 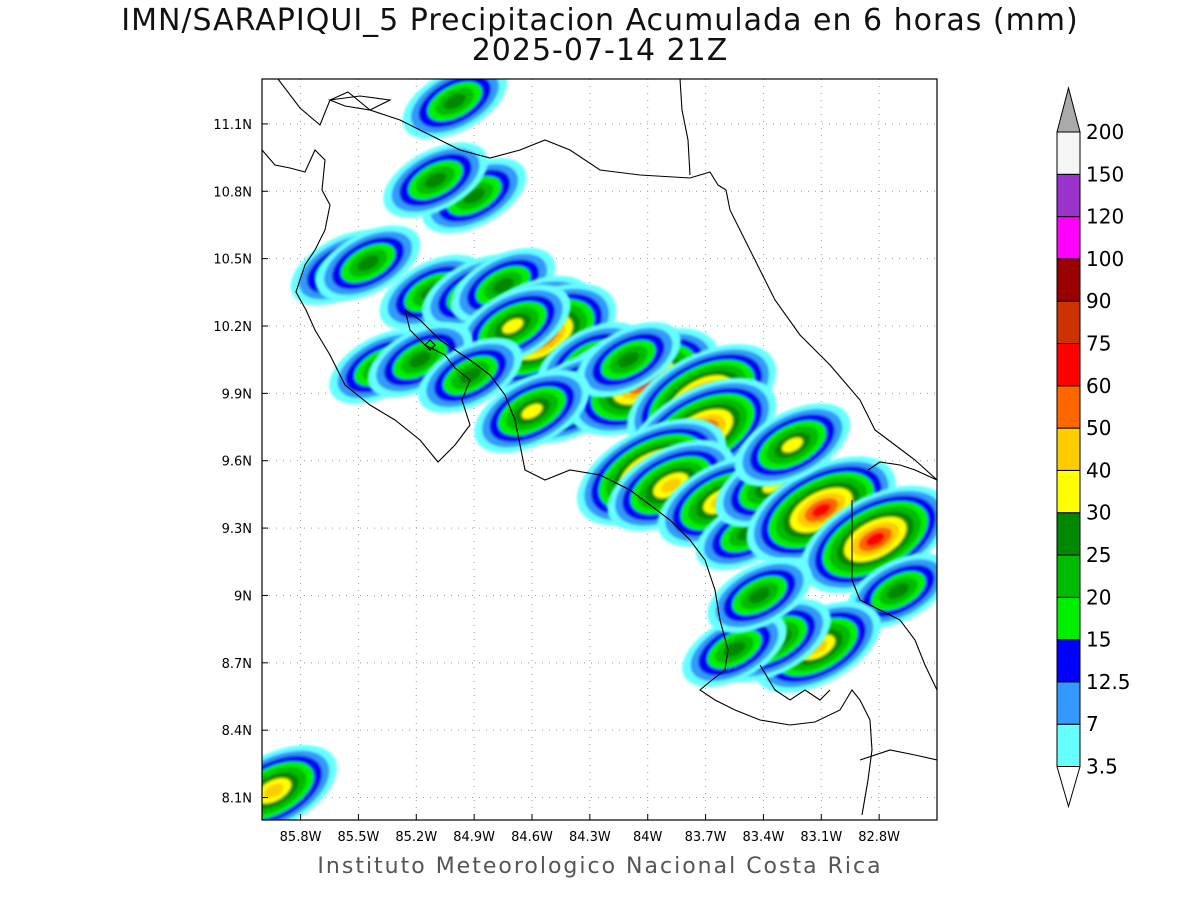 I want to click on colorbar-label: 60, so click(x=1098, y=386).